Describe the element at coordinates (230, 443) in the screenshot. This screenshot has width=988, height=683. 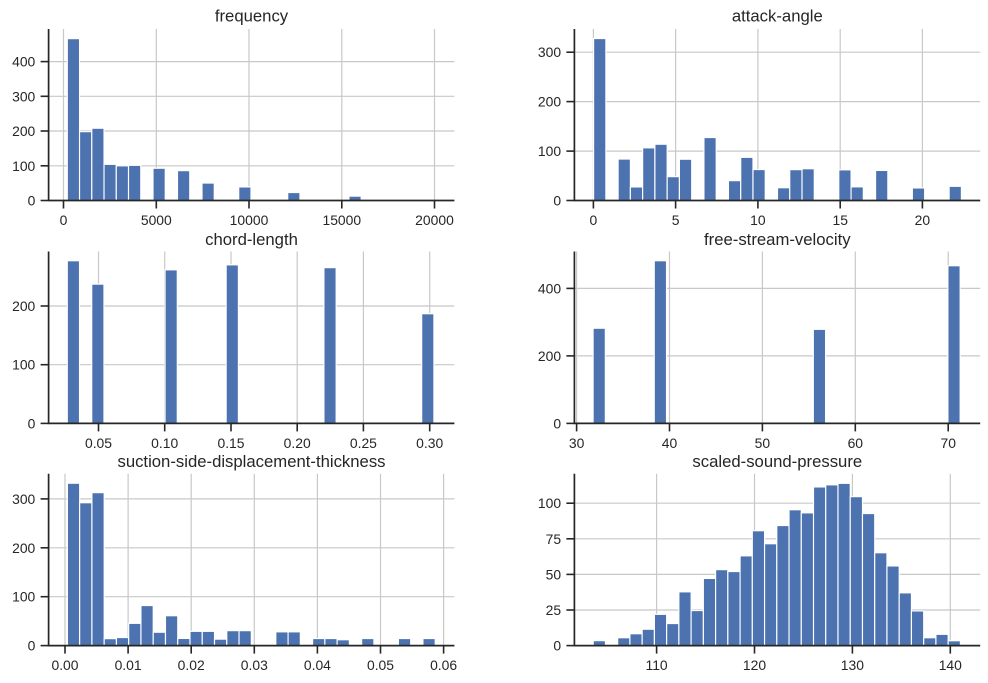
I see `svg-text: 0.15` at that location.